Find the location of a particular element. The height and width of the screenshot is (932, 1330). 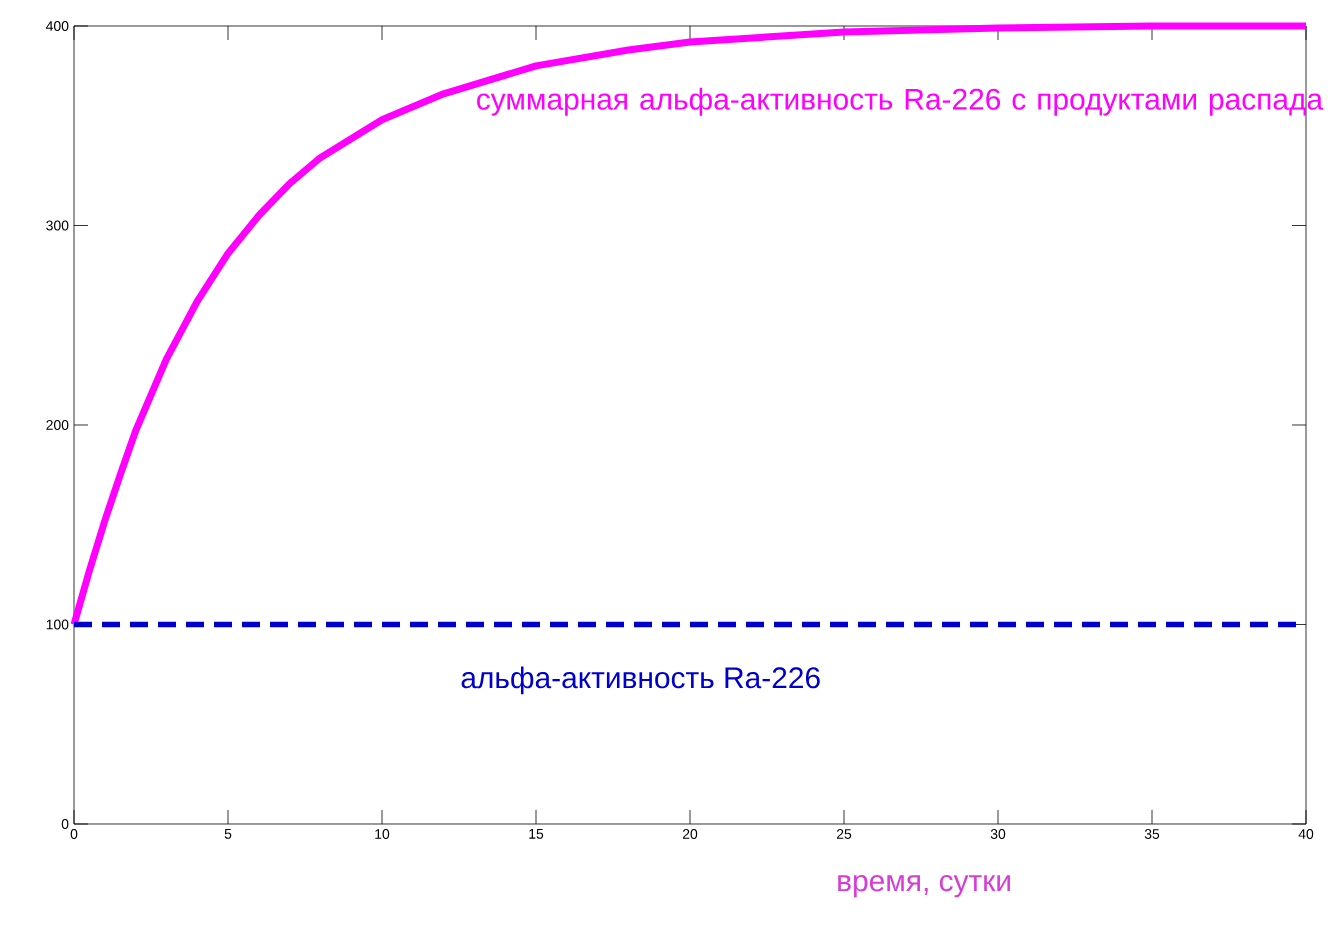

series-label: альфа-активность Ra-226 is located at coordinates (640, 680).